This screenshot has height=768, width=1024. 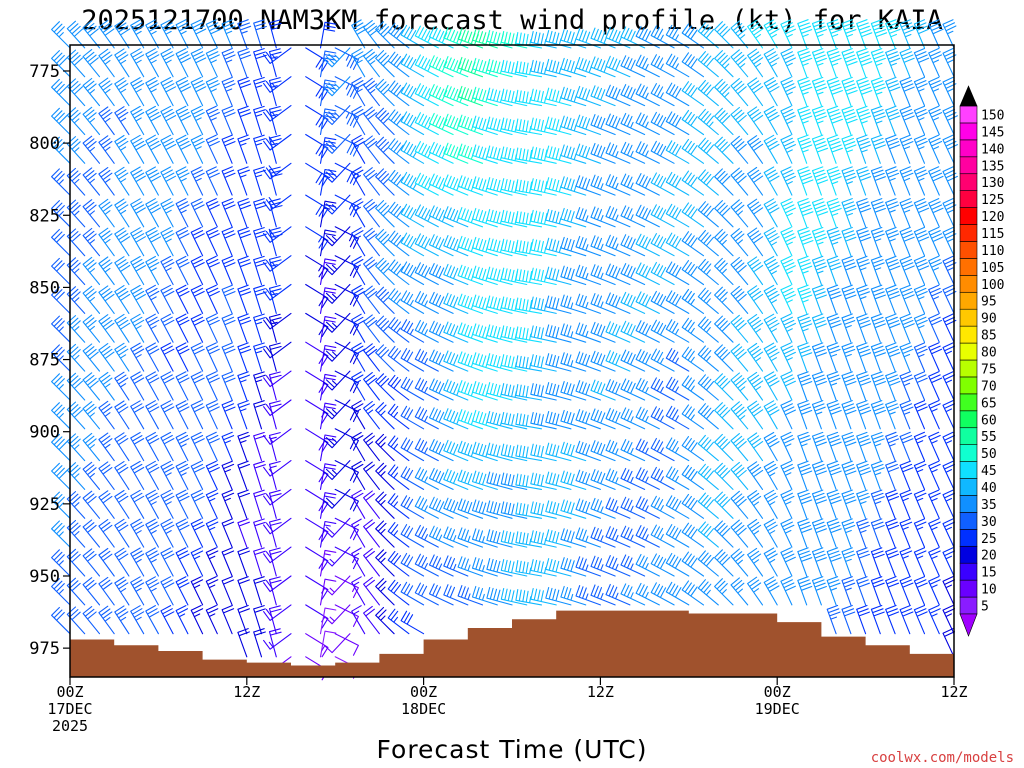 I want to click on x-tick-label: 00Z, so click(x=777, y=692).